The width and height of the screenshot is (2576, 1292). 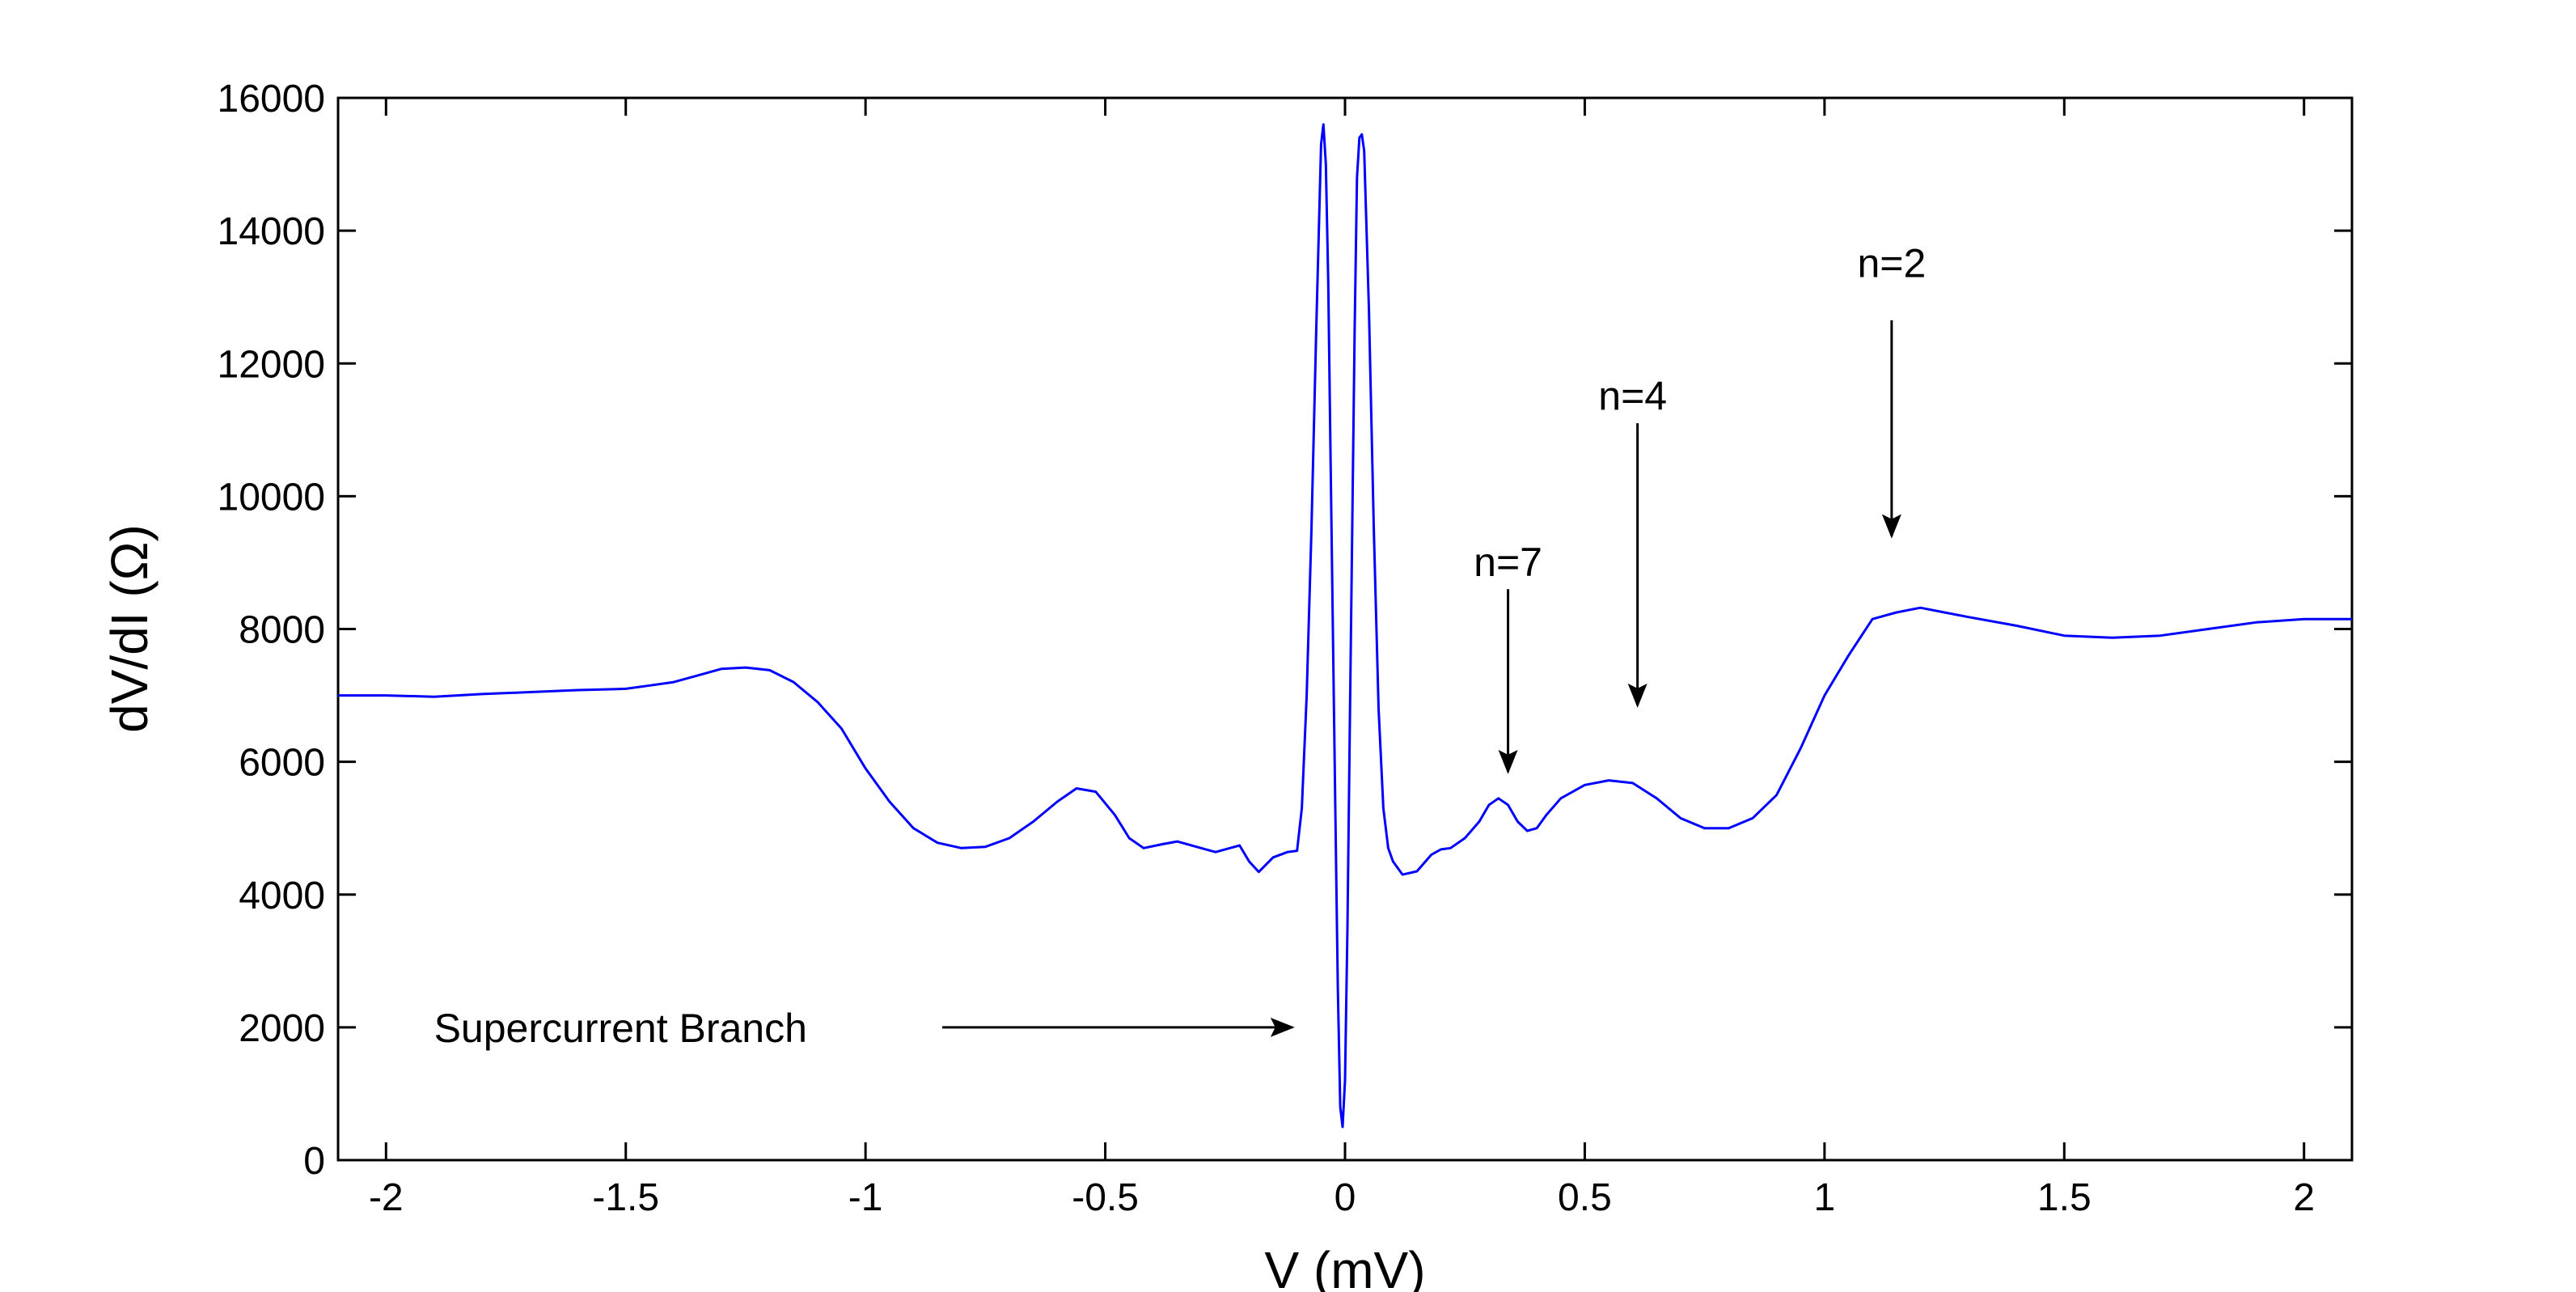 I want to click on y-tick-label: 10000, so click(x=272, y=498).